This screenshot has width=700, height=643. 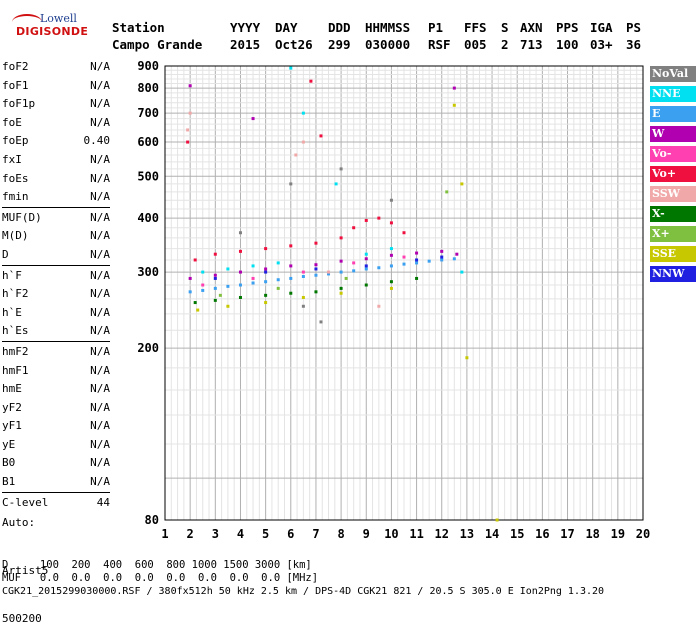 I want to click on param-name: yE, so click(x=9, y=444).